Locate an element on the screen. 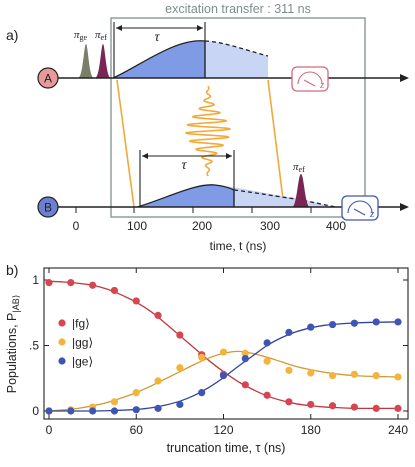 The width and height of the screenshot is (415, 467). time-tick-label-0: 0 is located at coordinates (76, 226).